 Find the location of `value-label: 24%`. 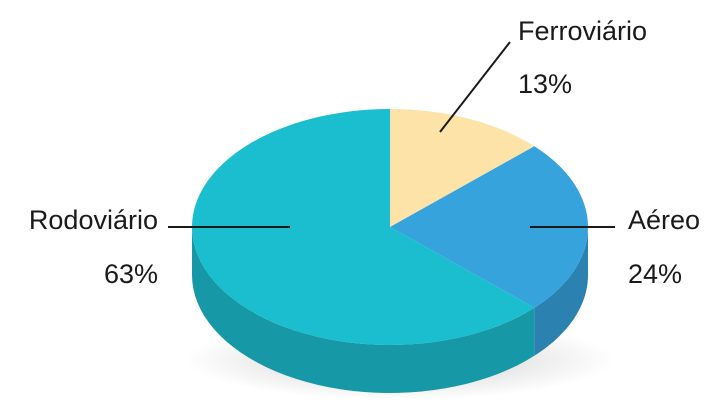

value-label: 24% is located at coordinates (655, 274).